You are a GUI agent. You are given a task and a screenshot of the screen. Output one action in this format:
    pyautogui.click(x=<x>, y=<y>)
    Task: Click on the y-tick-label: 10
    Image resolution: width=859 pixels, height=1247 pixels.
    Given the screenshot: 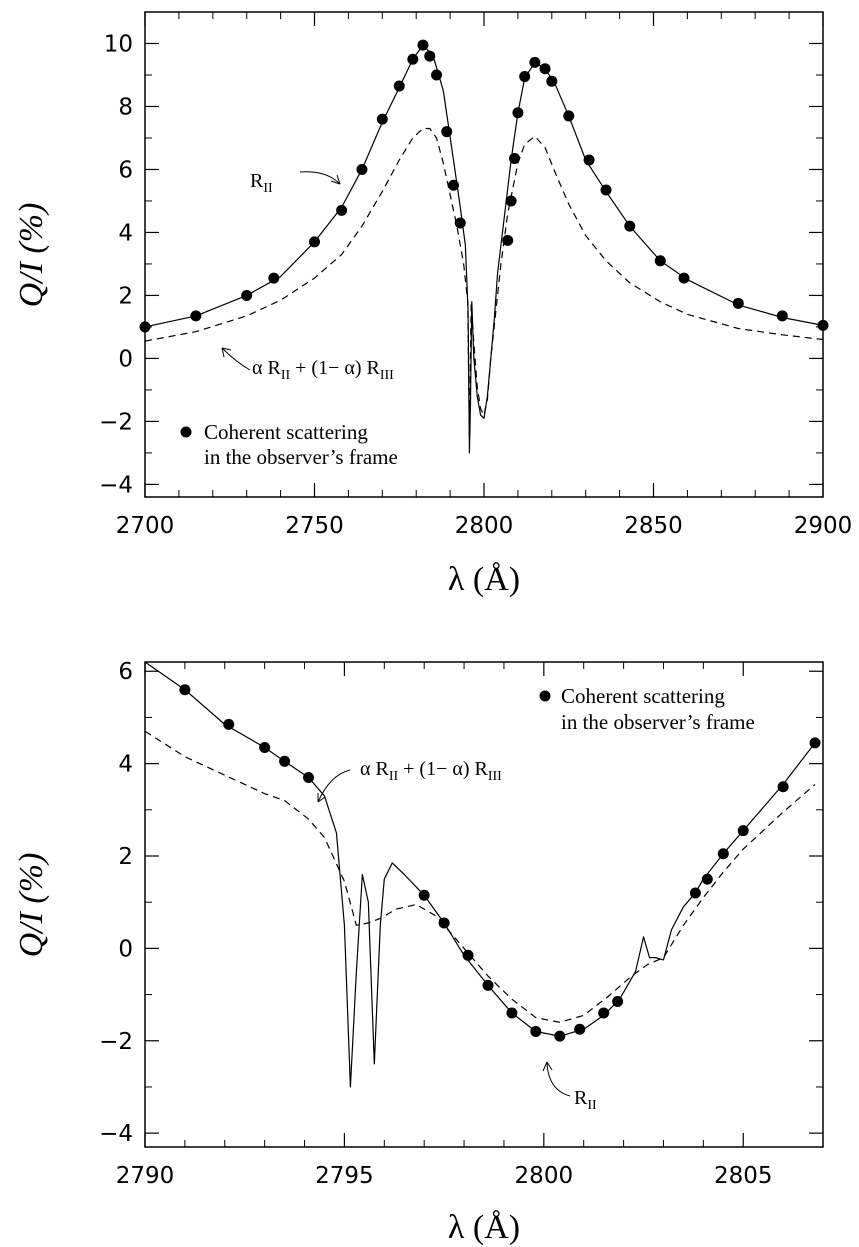 What is the action you would take?
    pyautogui.click(x=118, y=44)
    